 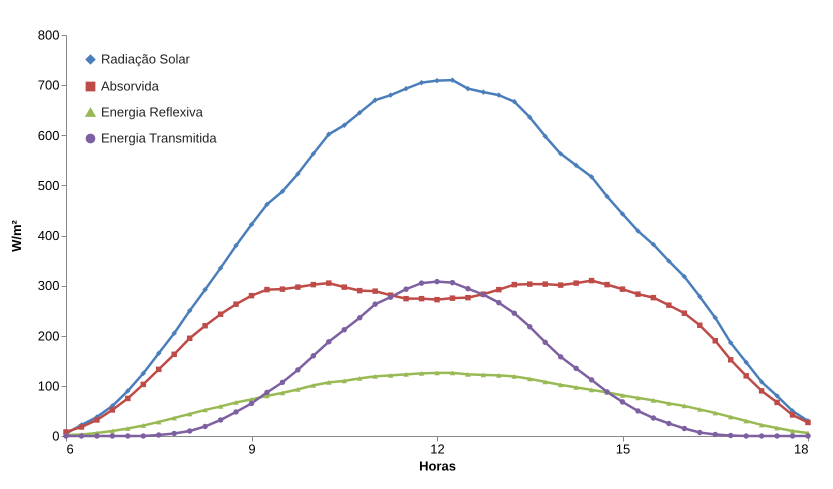 What do you see at coordinates (49, 185) in the screenshot?
I see `y-tick-label: 500` at bounding box center [49, 185].